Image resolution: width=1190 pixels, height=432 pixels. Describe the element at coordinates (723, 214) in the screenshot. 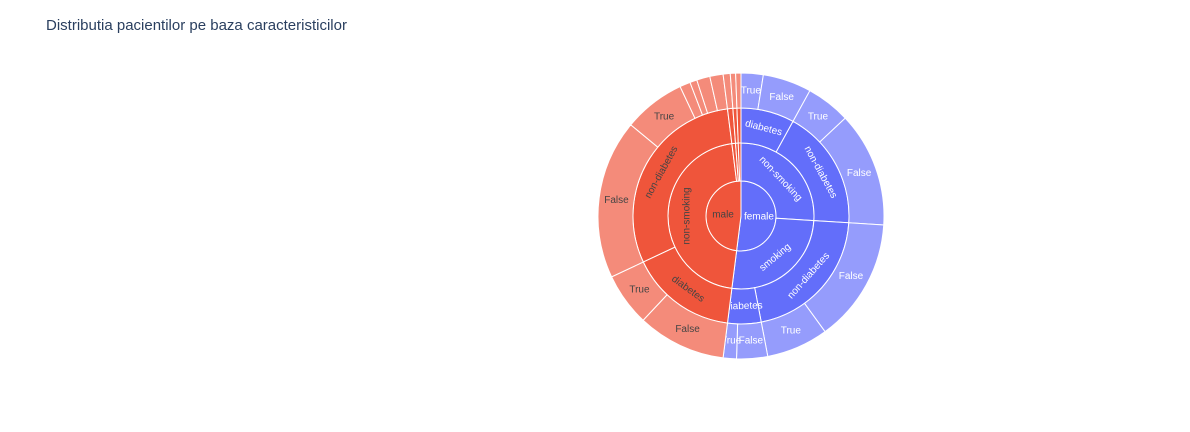

I see `sector-label: male` at that location.